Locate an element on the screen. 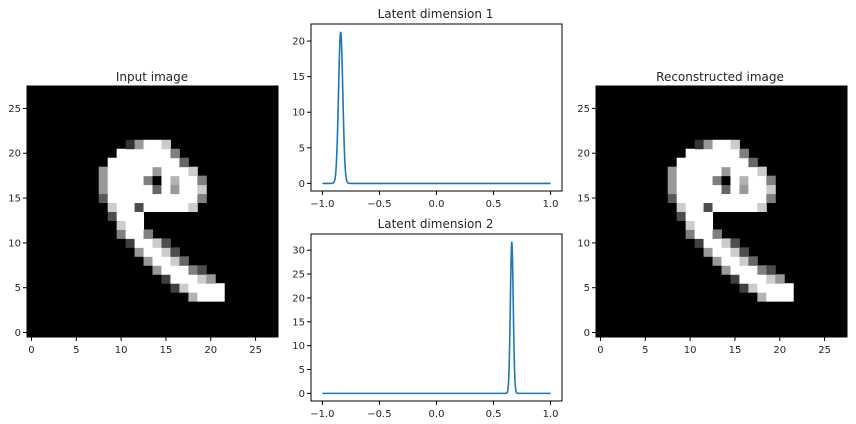 The width and height of the screenshot is (856, 424). reconstructed-image-y-tick-label: 10 is located at coordinates (583, 243).